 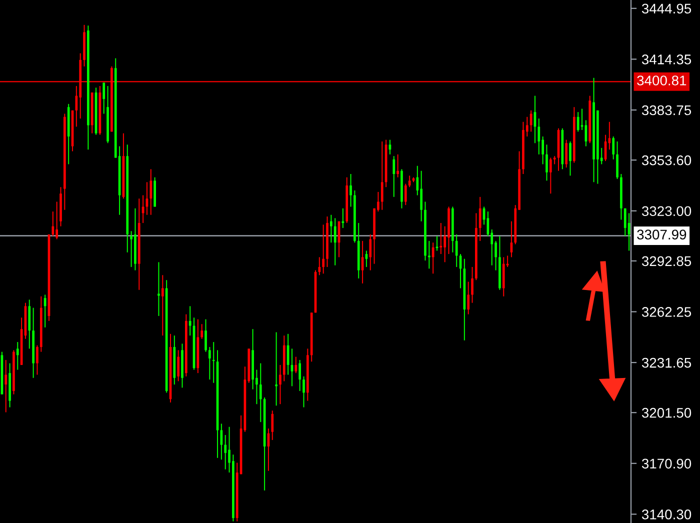 I want to click on y-tick-label: 3170.90, so click(x=667, y=463).